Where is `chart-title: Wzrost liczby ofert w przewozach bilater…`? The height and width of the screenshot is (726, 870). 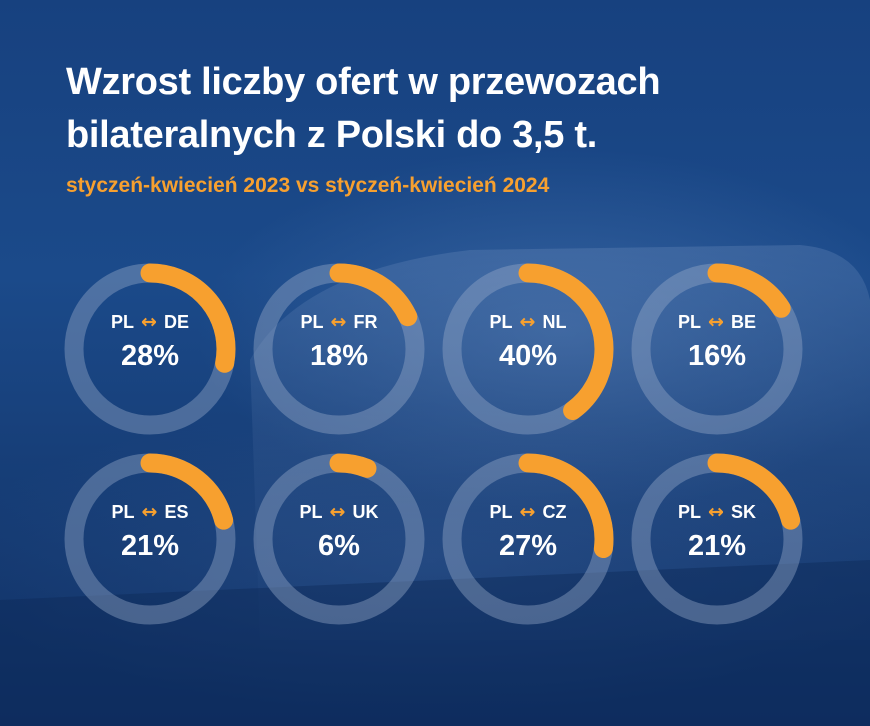 chart-title: Wzrost liczby ofert w przewozach bilater… is located at coordinates (363, 108).